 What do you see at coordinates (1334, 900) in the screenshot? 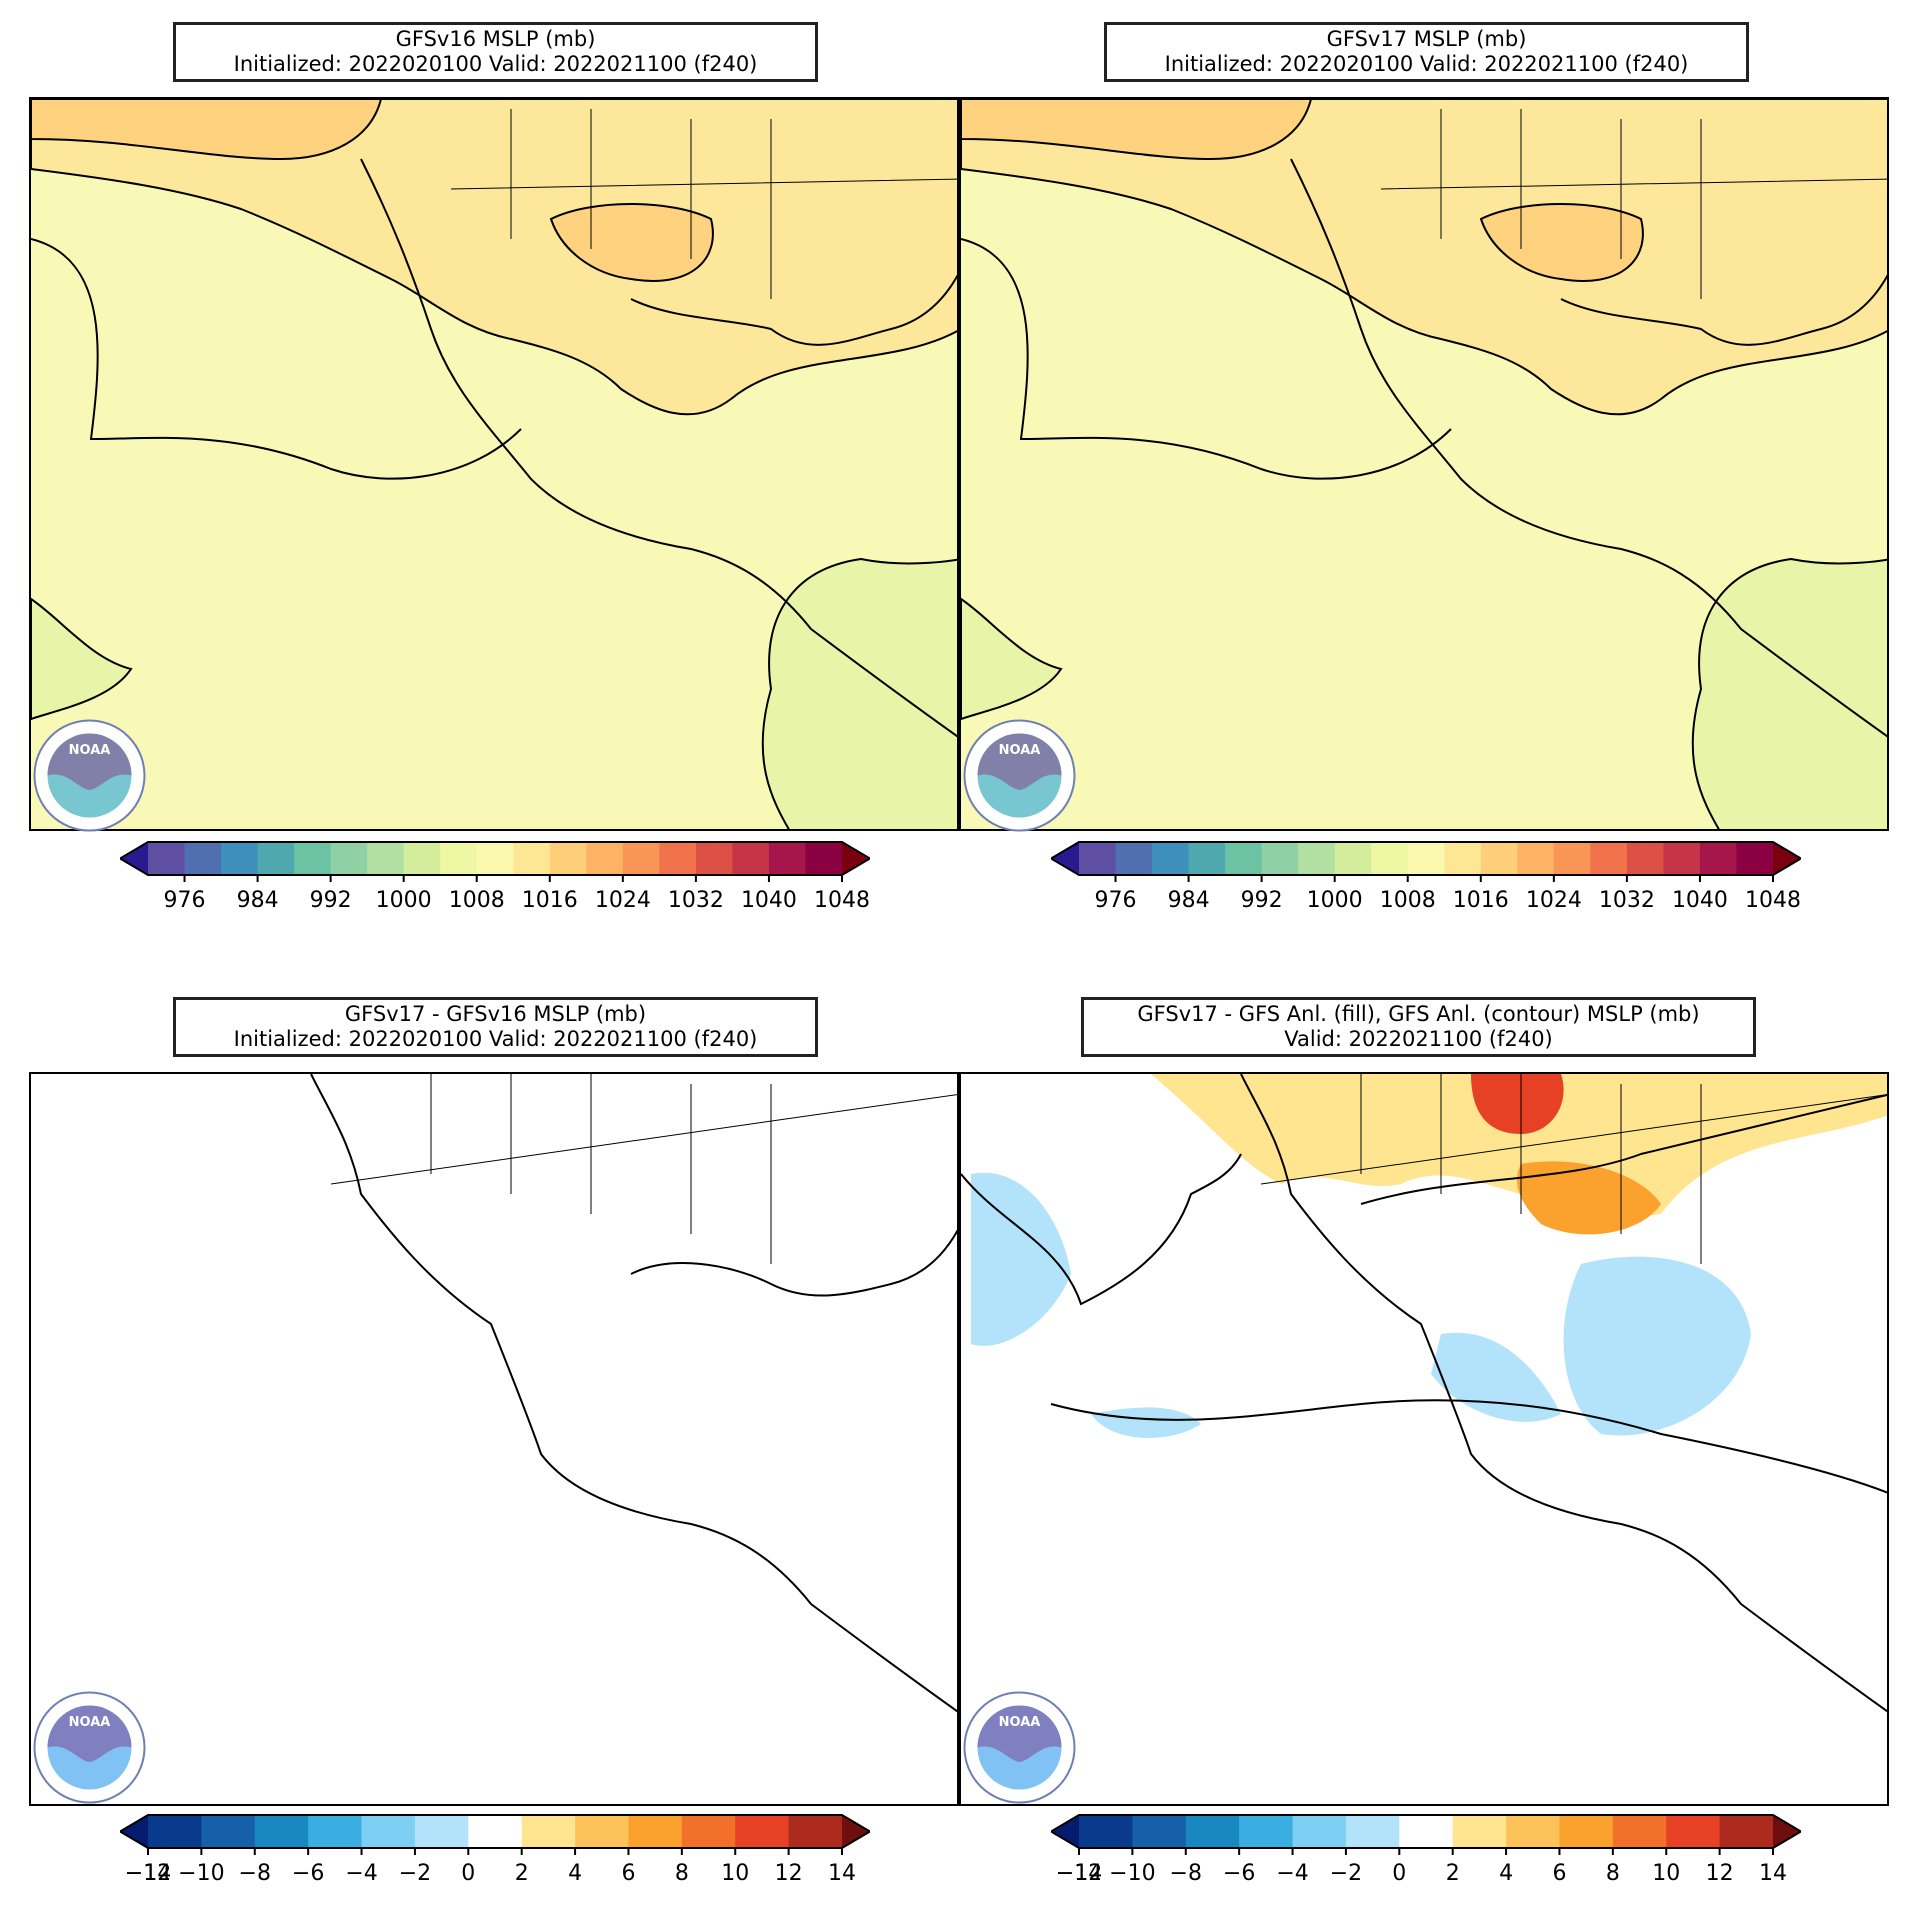
I see `colorbar-tick-label: 1000` at bounding box center [1334, 900].